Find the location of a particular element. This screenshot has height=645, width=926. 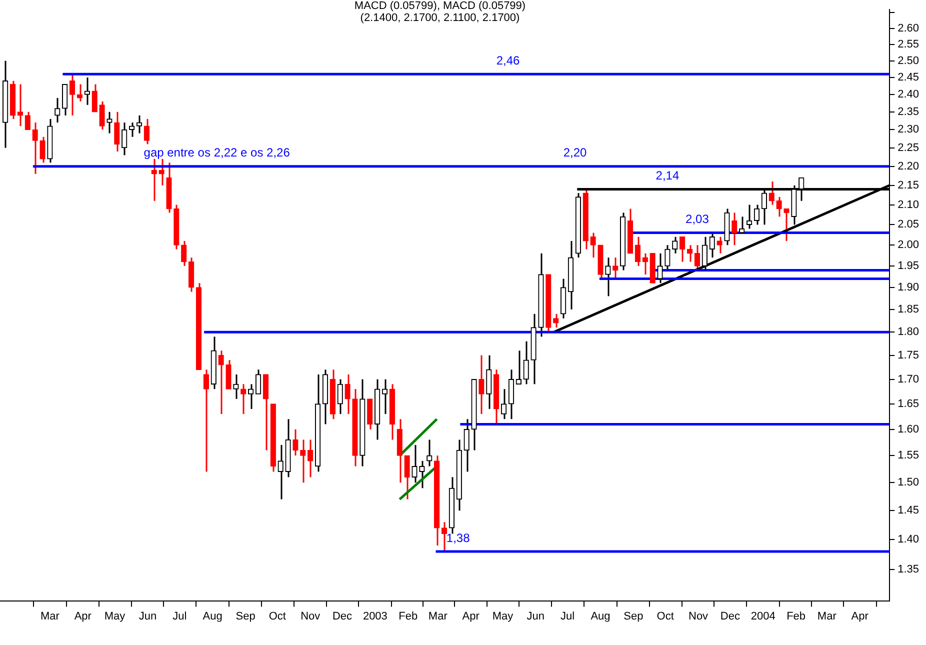

y-tick-label: 2.05 is located at coordinates (909, 224).